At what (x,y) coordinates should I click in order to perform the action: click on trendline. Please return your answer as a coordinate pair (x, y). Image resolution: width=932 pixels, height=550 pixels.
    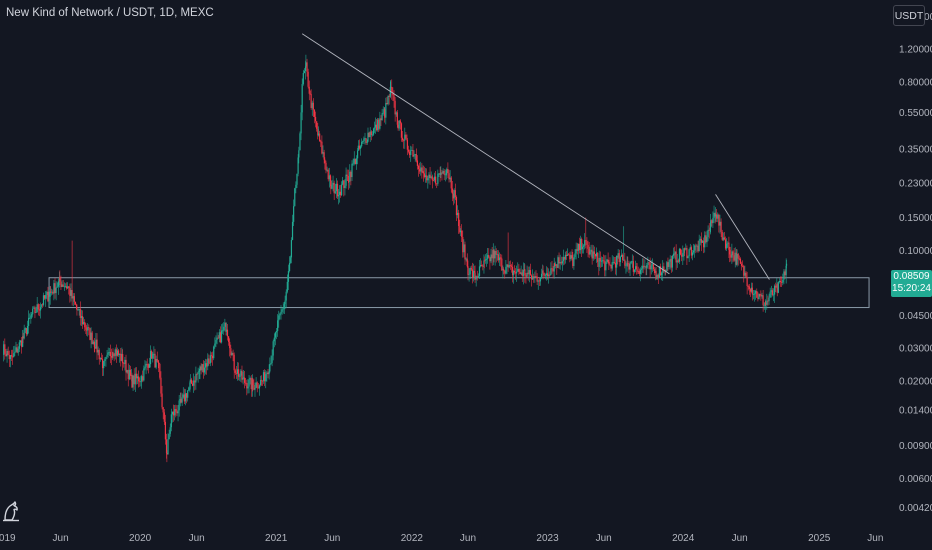
    Looking at the image, I should click on (742, 237).